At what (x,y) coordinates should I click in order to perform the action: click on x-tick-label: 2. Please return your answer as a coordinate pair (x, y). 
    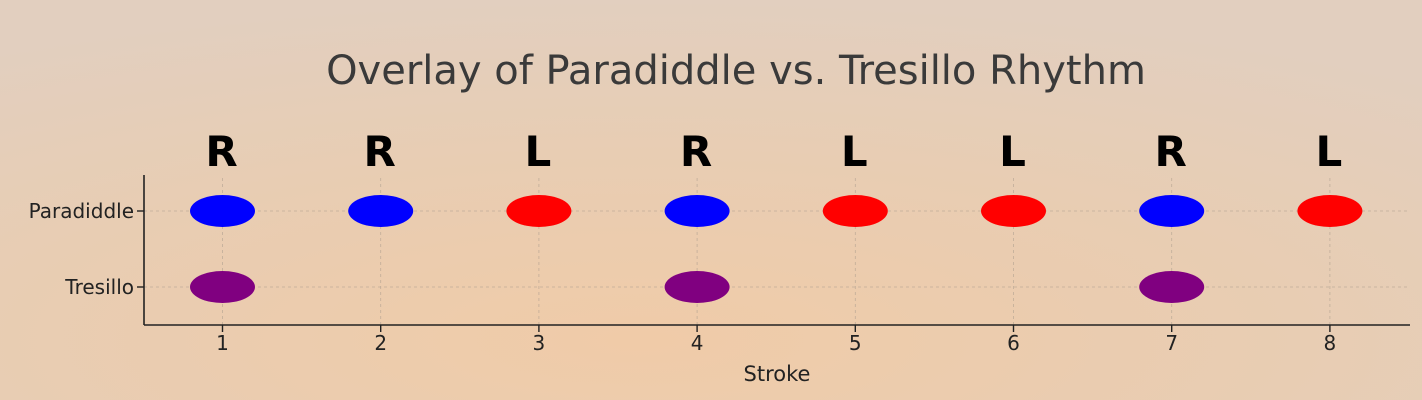
    Looking at the image, I should click on (380, 343).